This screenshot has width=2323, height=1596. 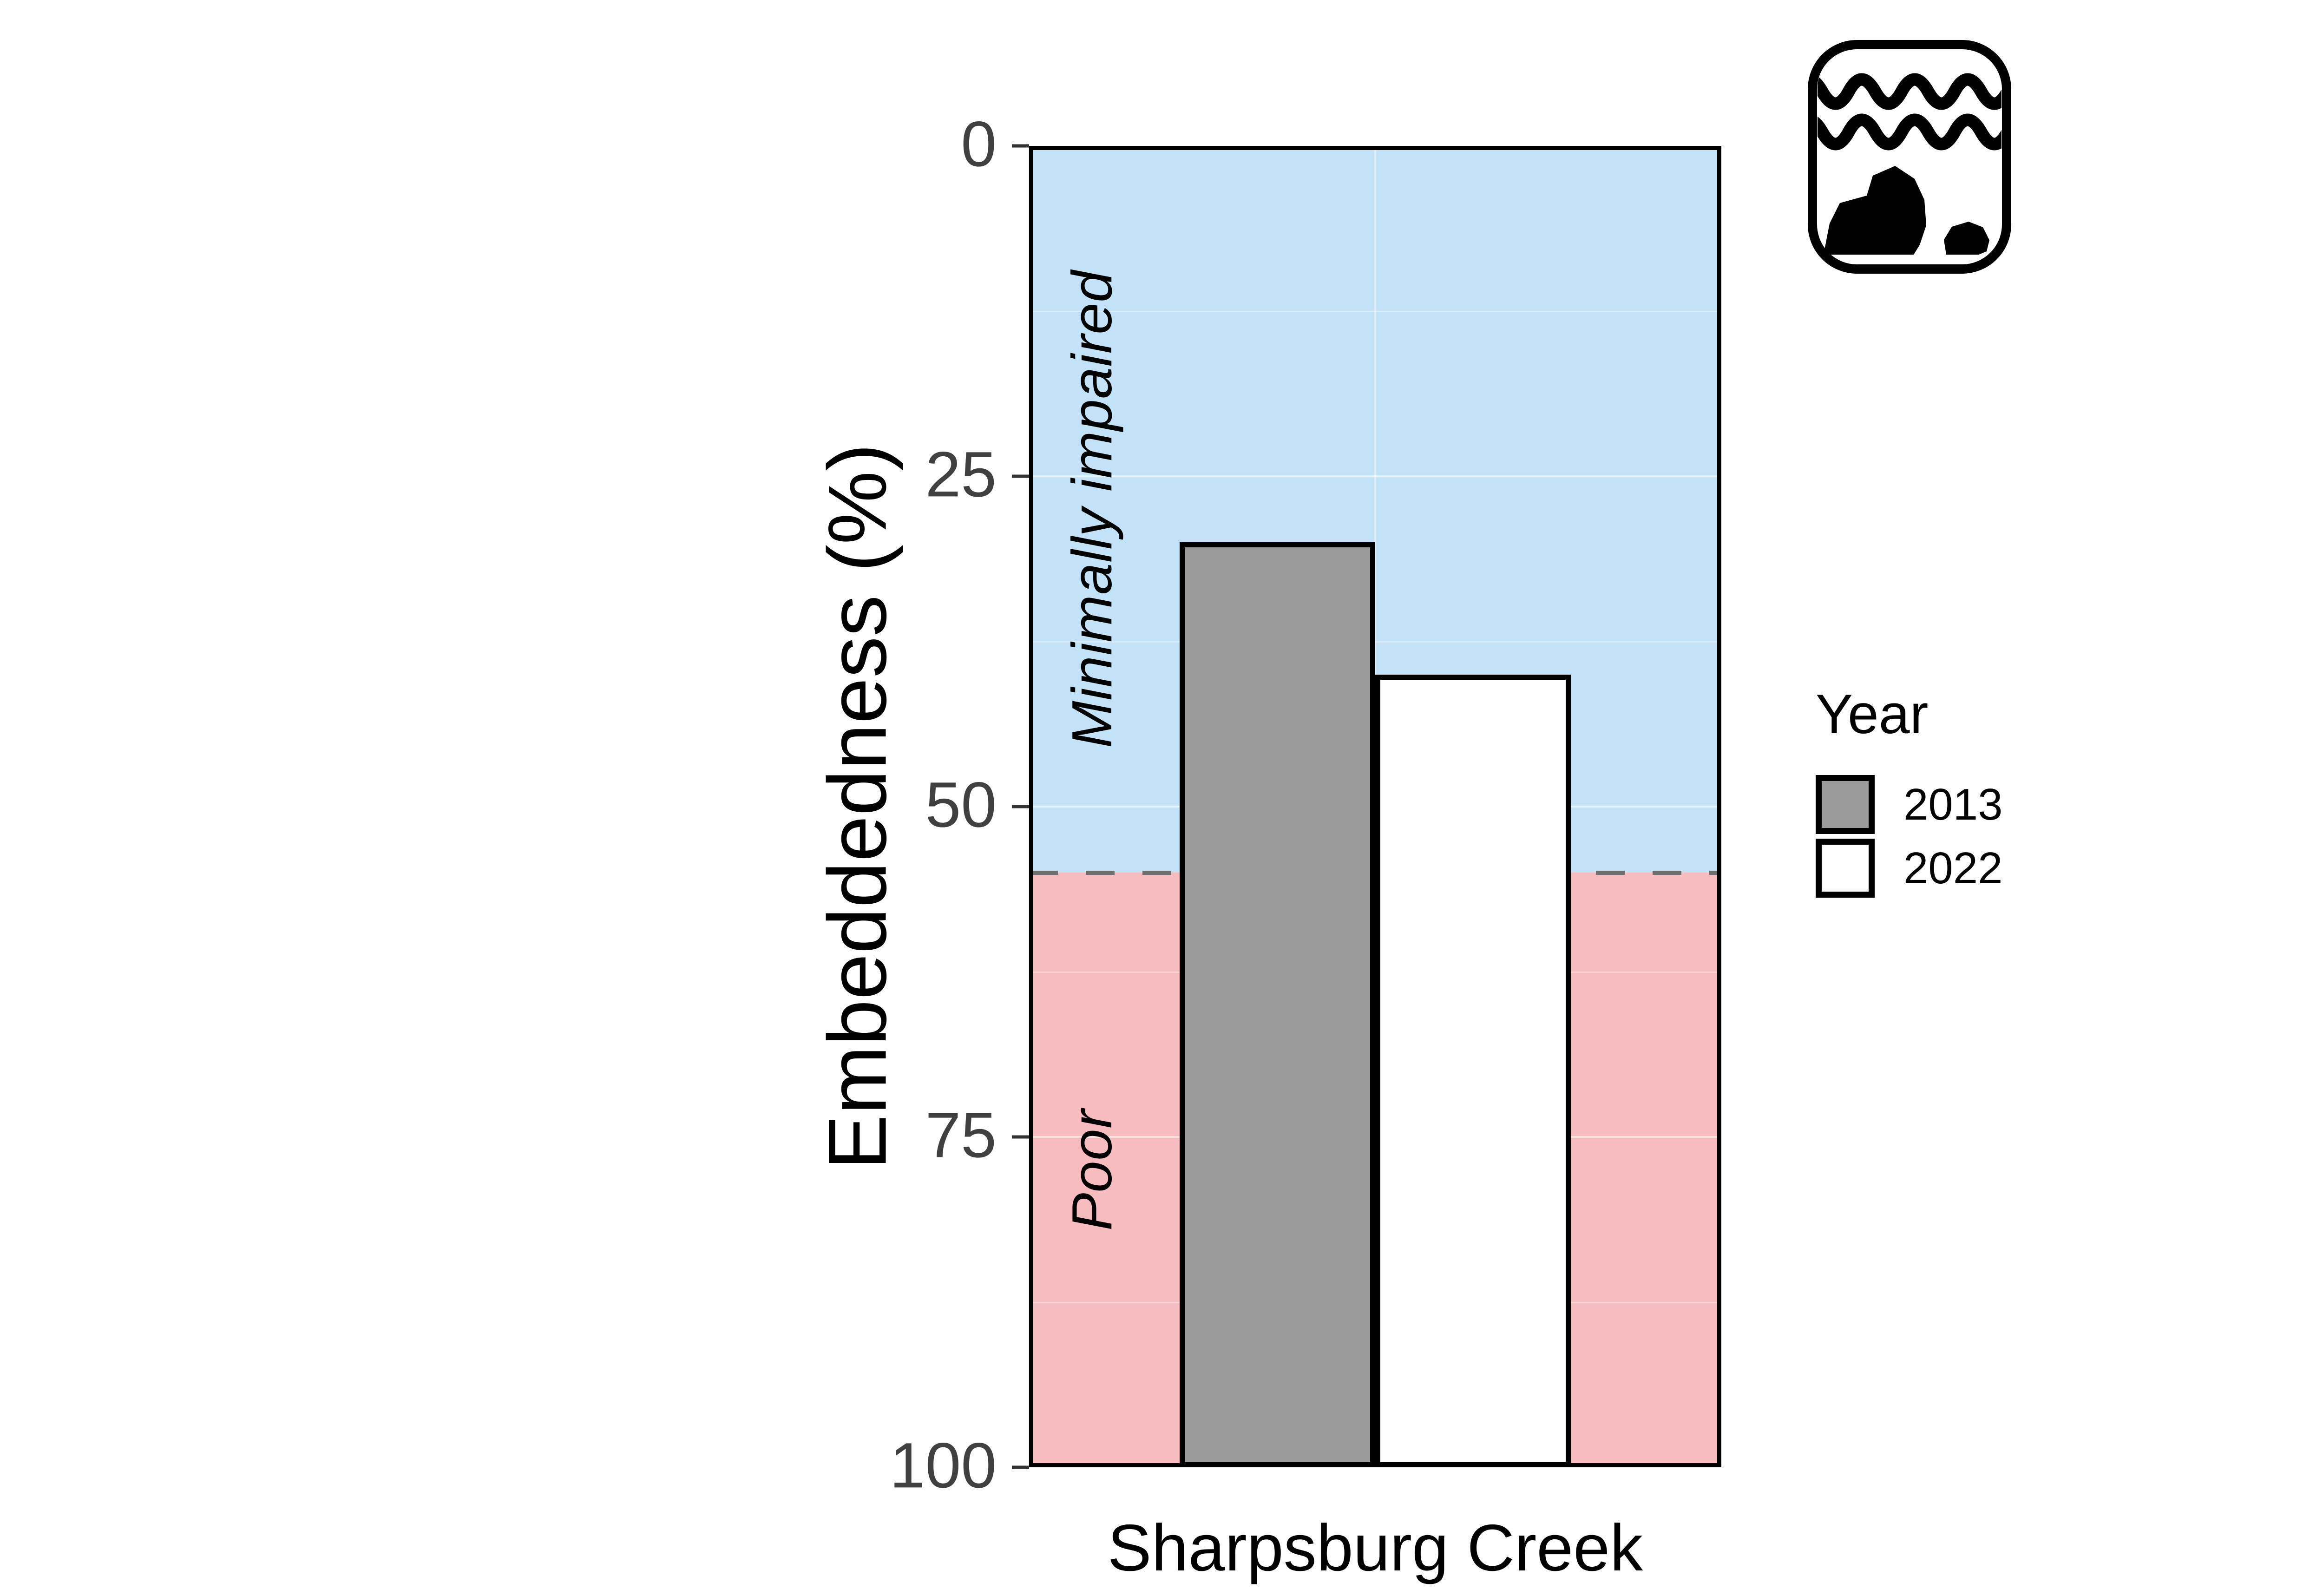 I want to click on legend-entry-2013: 2013, so click(x=1909, y=804).